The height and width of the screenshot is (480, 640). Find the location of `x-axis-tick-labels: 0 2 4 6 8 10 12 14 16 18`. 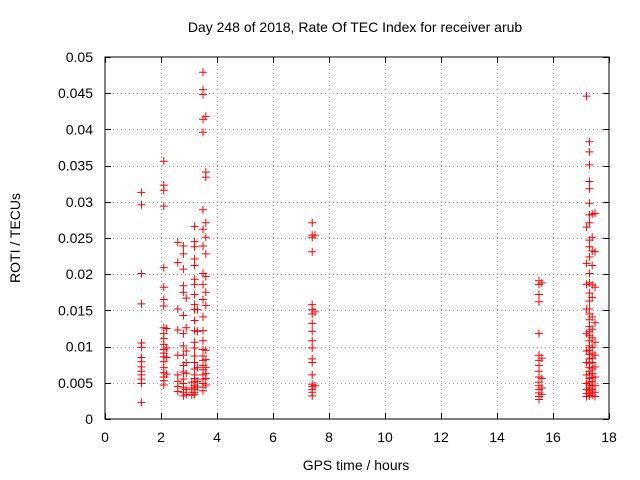

x-axis-tick-labels: 0 2 4 6 8 10 12 14 16 18 is located at coordinates (359, 437).